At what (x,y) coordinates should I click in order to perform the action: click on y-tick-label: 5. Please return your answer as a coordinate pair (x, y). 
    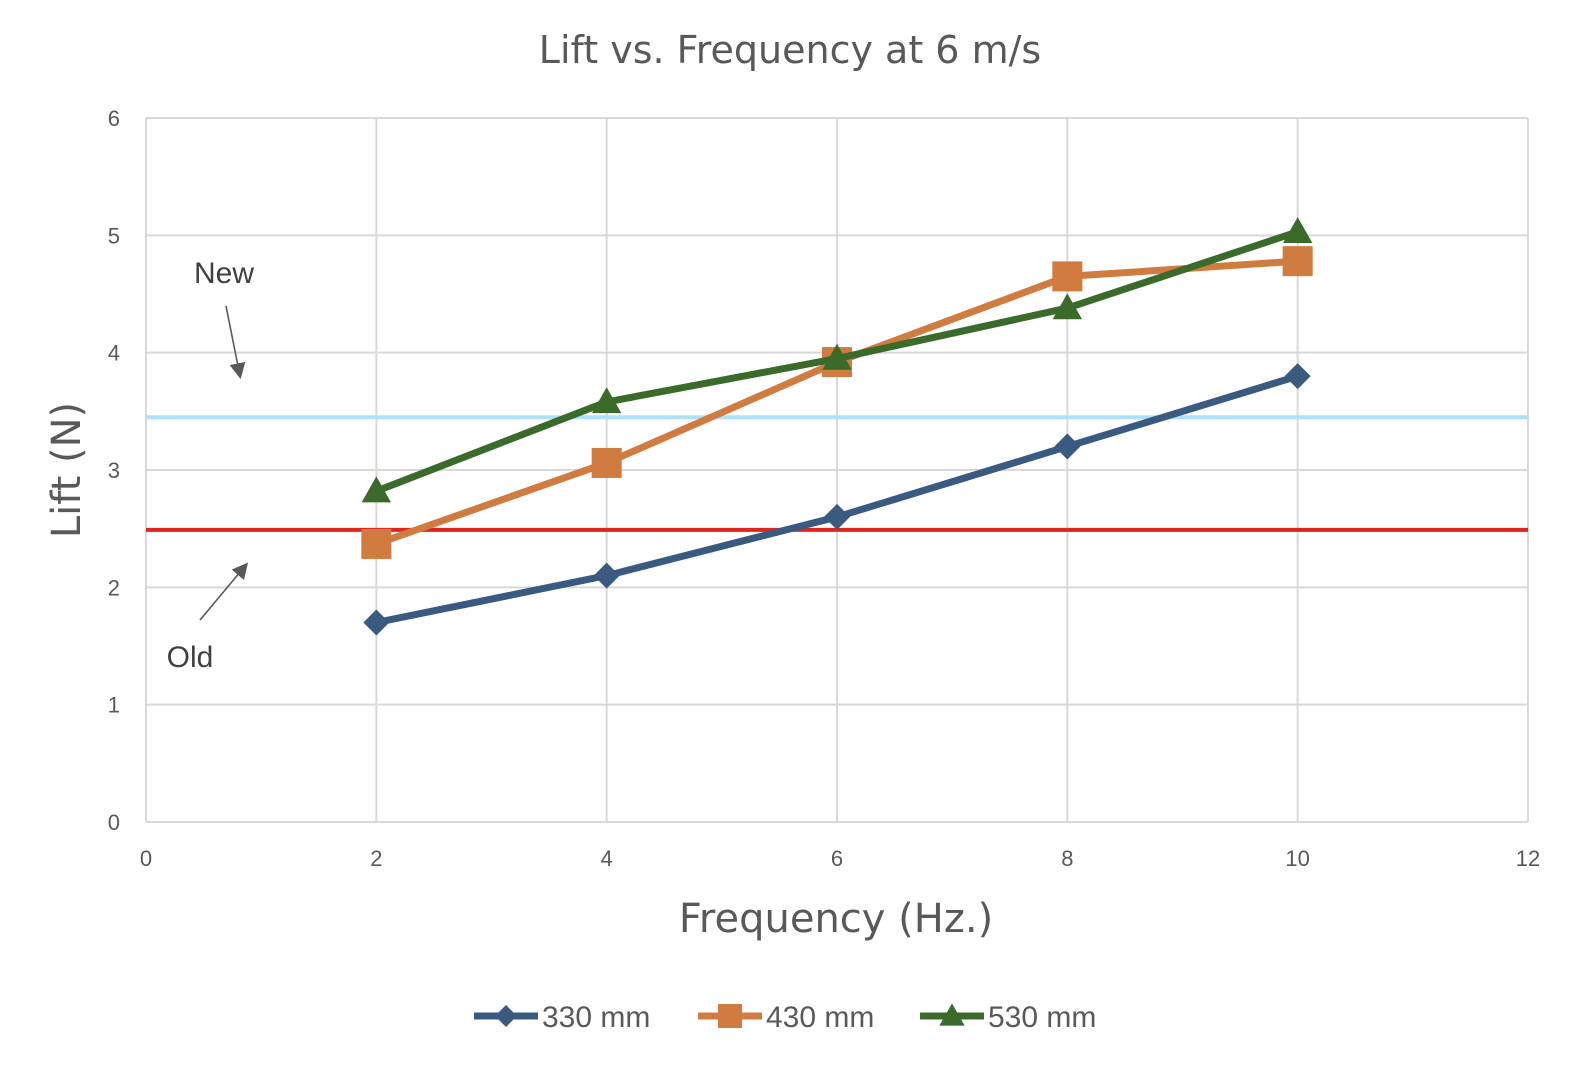
    Looking at the image, I should click on (114, 235).